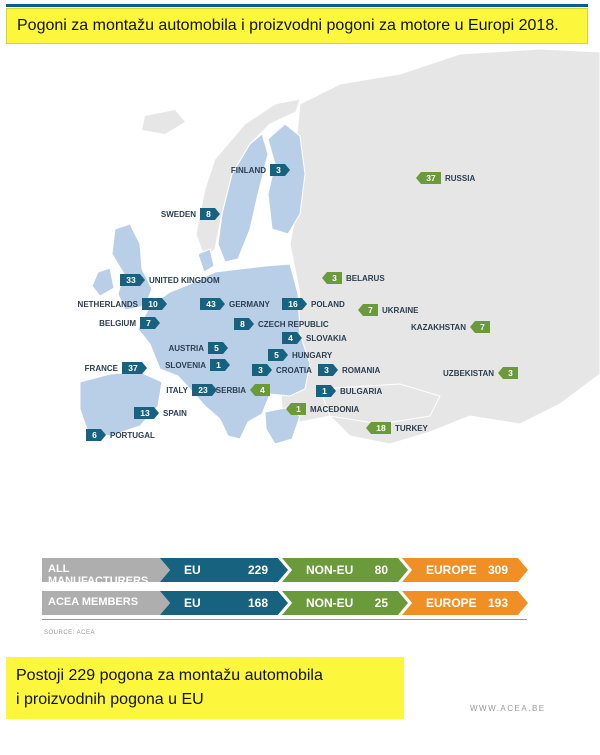  I want to click on ireland-land, so click(103, 282).